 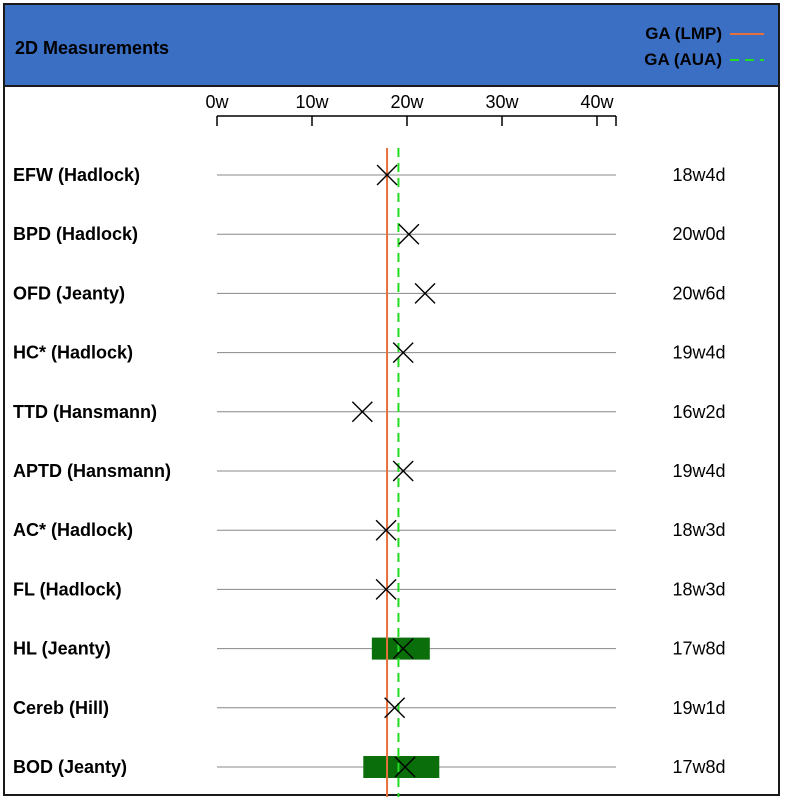 I want to click on row-label: HC* (Hadlock), so click(x=73, y=353).